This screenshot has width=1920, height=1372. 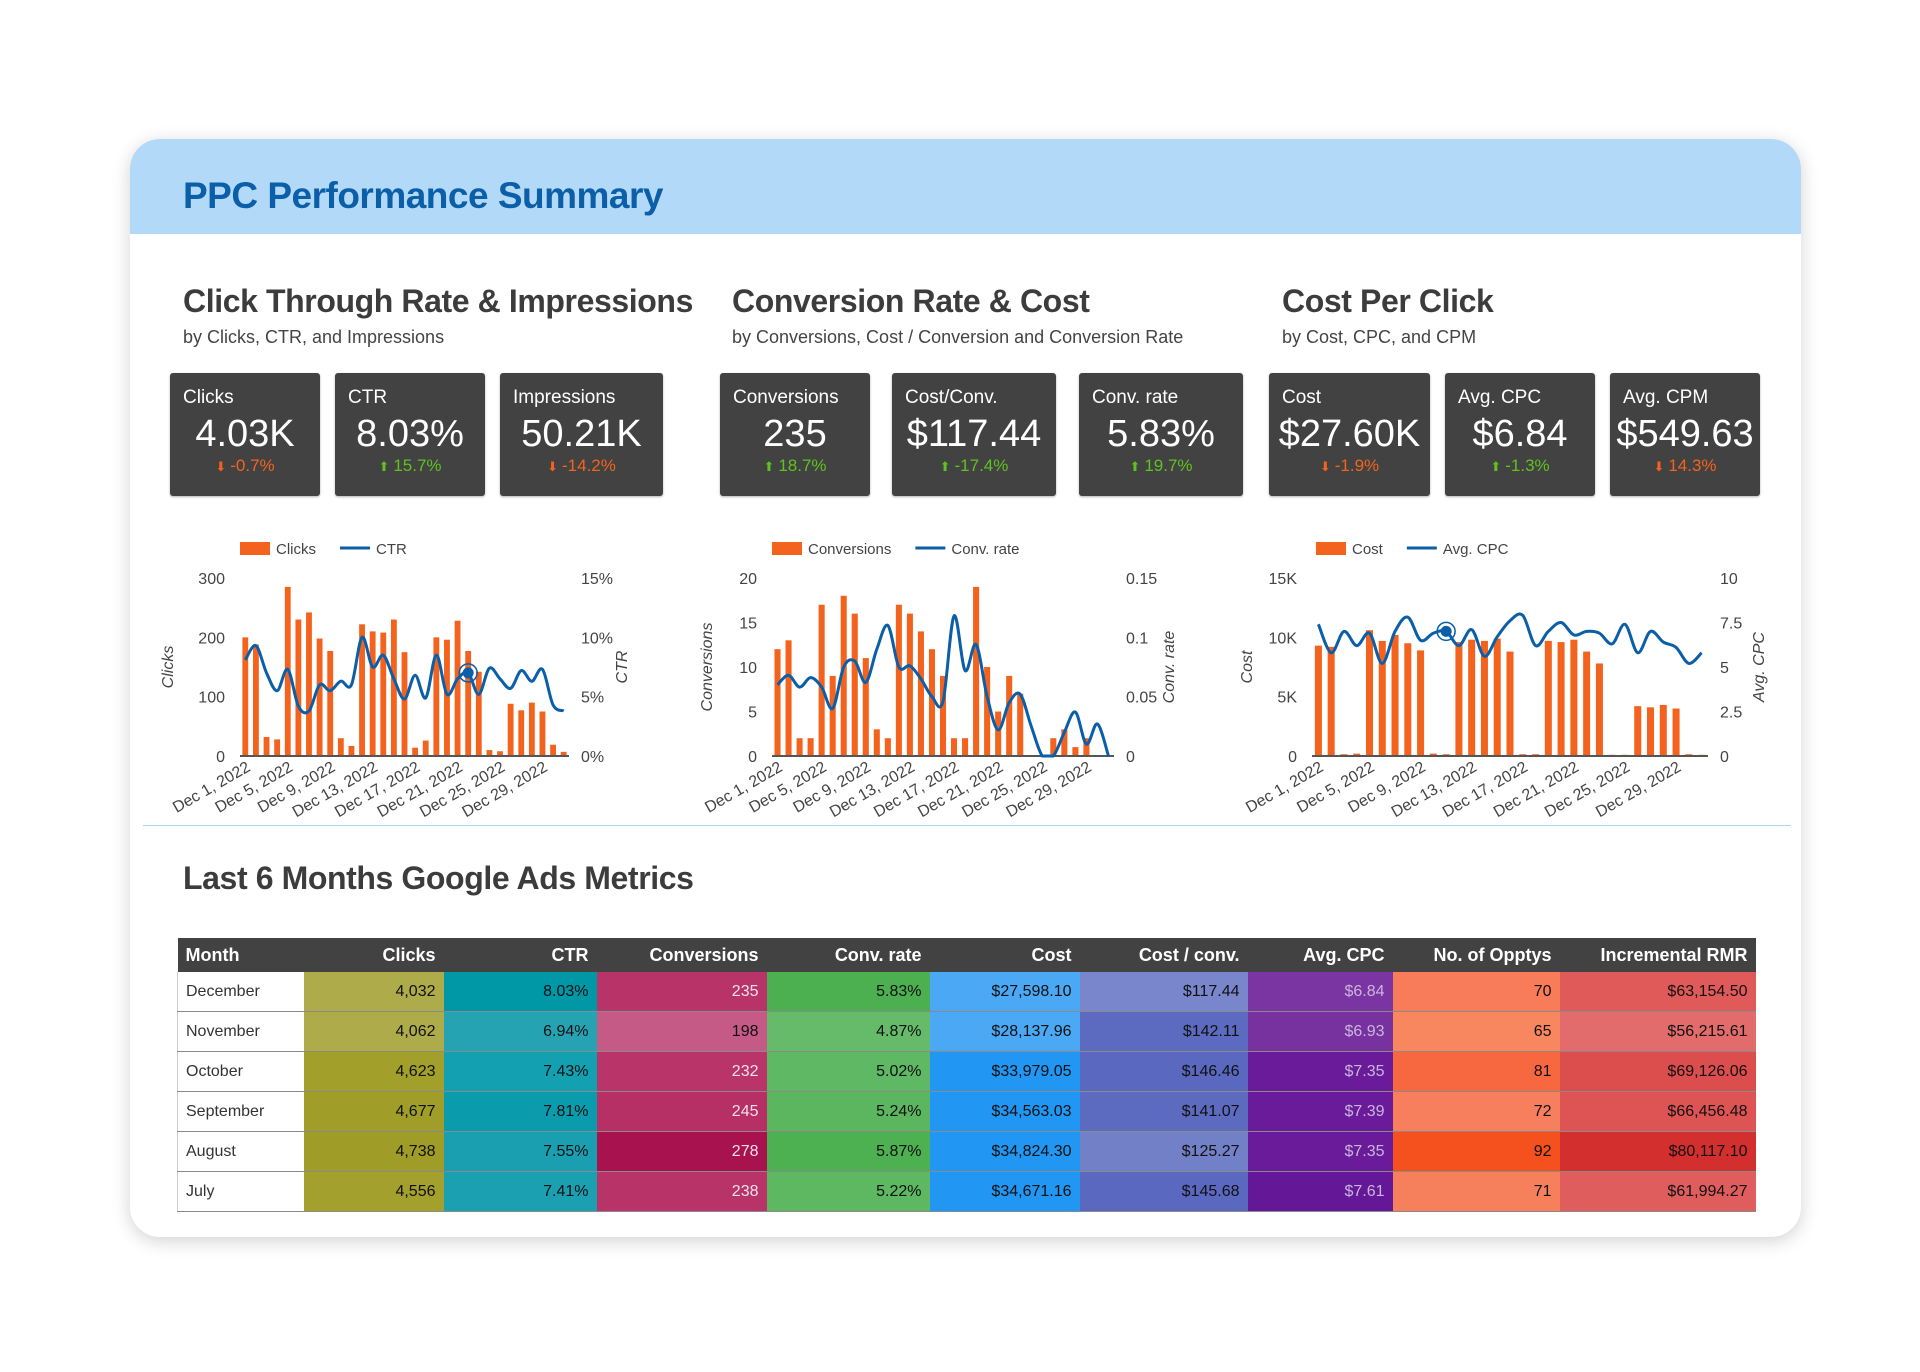 What do you see at coordinates (1320, 992) in the screenshot?
I see `table-cell: $6.84` at bounding box center [1320, 992].